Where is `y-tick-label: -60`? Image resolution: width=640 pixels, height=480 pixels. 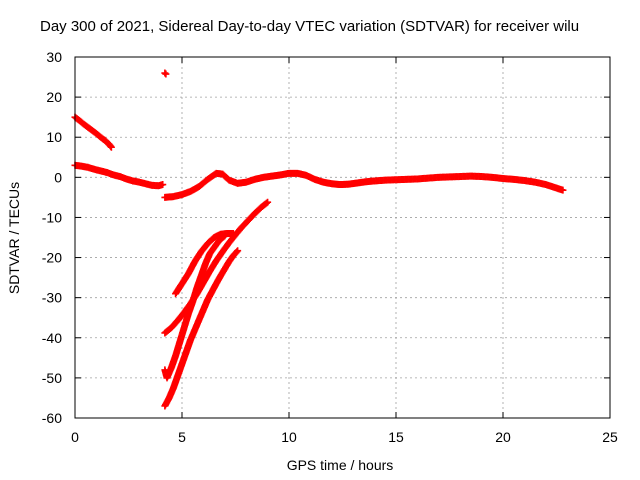 y-tick-label: -60 is located at coordinates (52, 418).